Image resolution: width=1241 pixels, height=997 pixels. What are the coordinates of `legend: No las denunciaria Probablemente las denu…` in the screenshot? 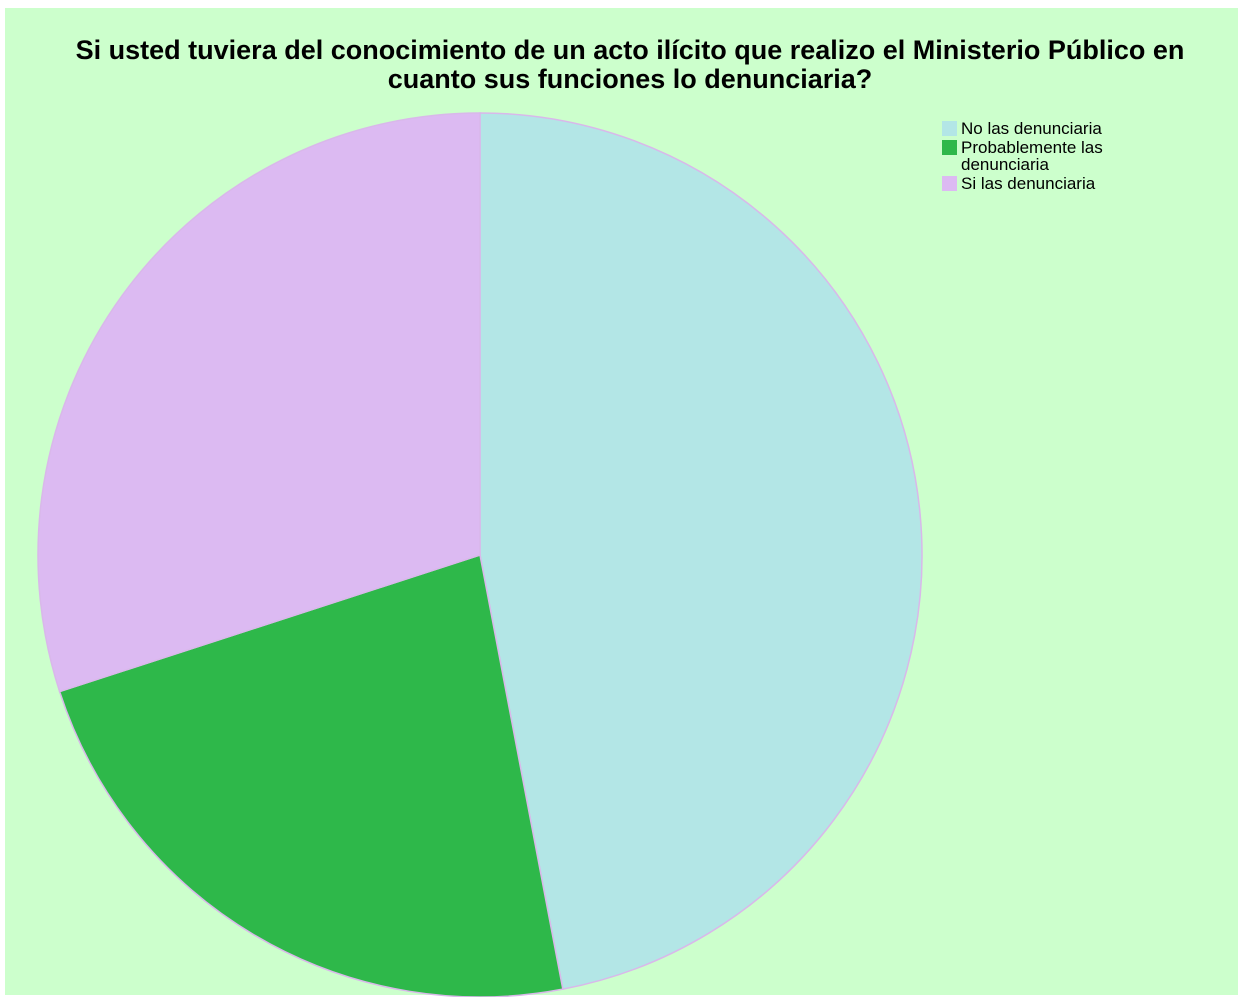 It's located at (1047, 157).